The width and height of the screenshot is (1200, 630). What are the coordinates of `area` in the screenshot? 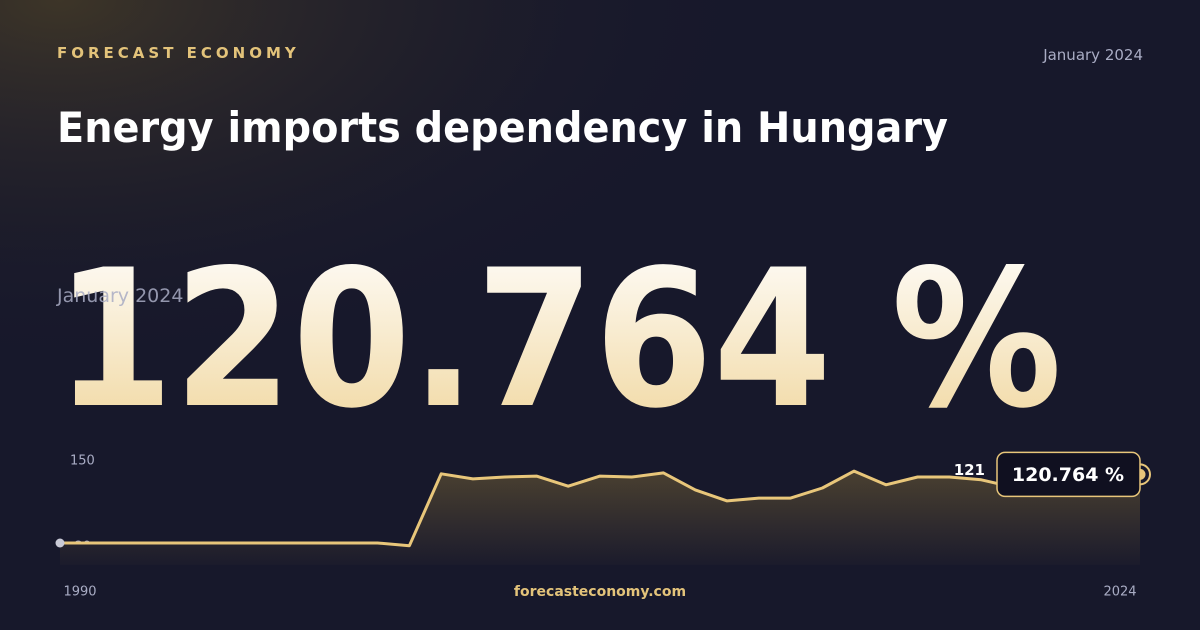 It's located at (600, 518).